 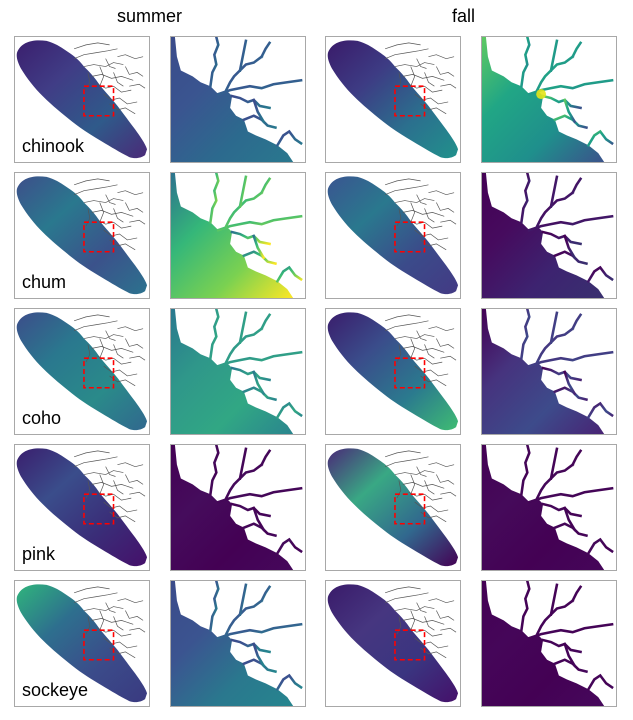 What do you see at coordinates (44, 282) in the screenshot?
I see `species-label-chum: chum` at bounding box center [44, 282].